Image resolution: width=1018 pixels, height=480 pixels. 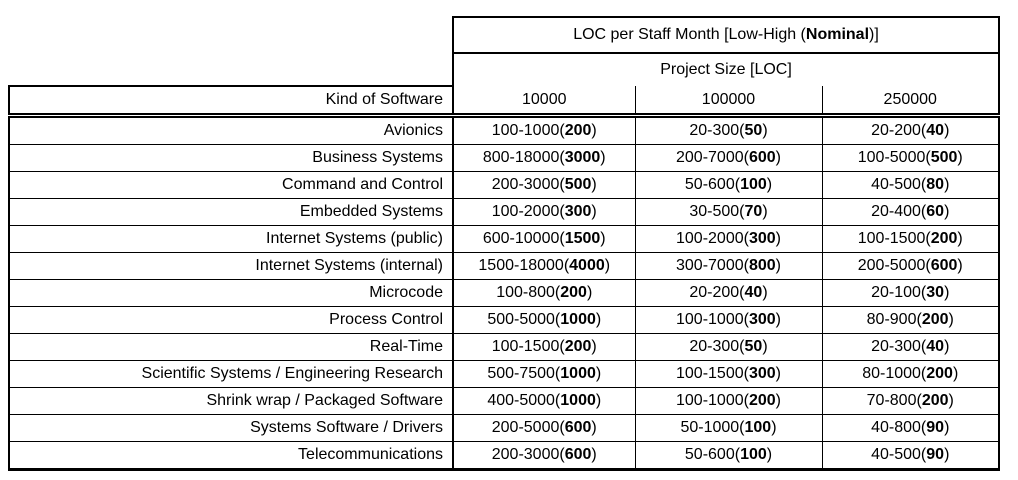 What do you see at coordinates (728, 266) in the screenshot?
I see `loc-range-cell: 300-7000(800)` at bounding box center [728, 266].